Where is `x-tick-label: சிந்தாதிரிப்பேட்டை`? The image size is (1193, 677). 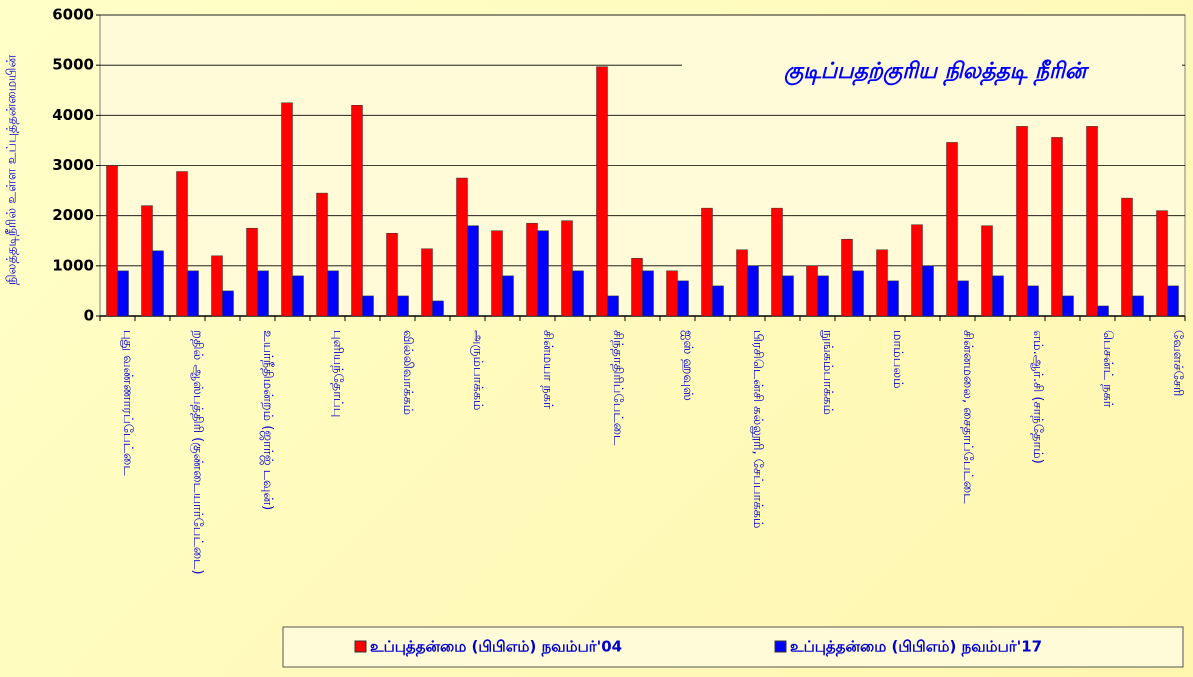
x-tick-label: சிந்தாதிரிப்பேட்டை is located at coordinates (617, 388).